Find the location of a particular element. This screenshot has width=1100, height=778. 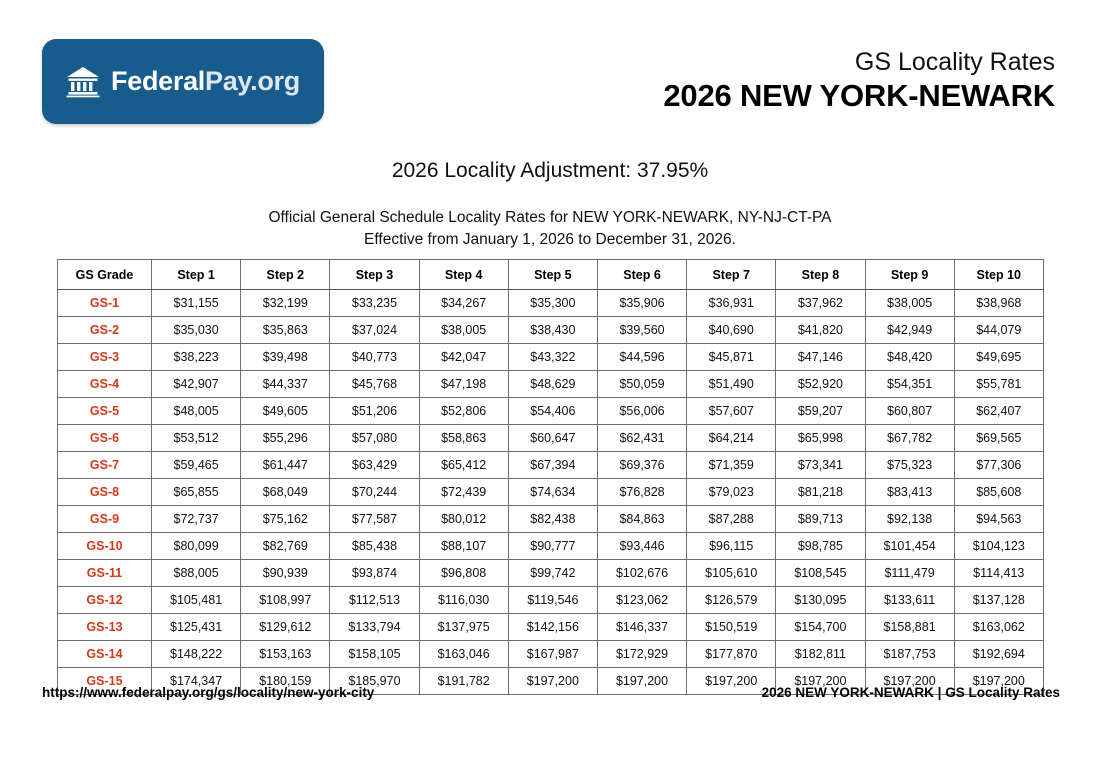

pay-cell: $93,874 is located at coordinates (374, 573).